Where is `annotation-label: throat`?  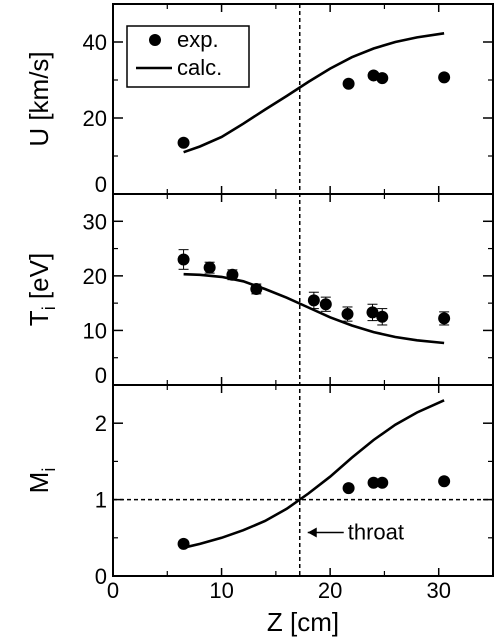
annotation-label: throat is located at coordinates (376, 531).